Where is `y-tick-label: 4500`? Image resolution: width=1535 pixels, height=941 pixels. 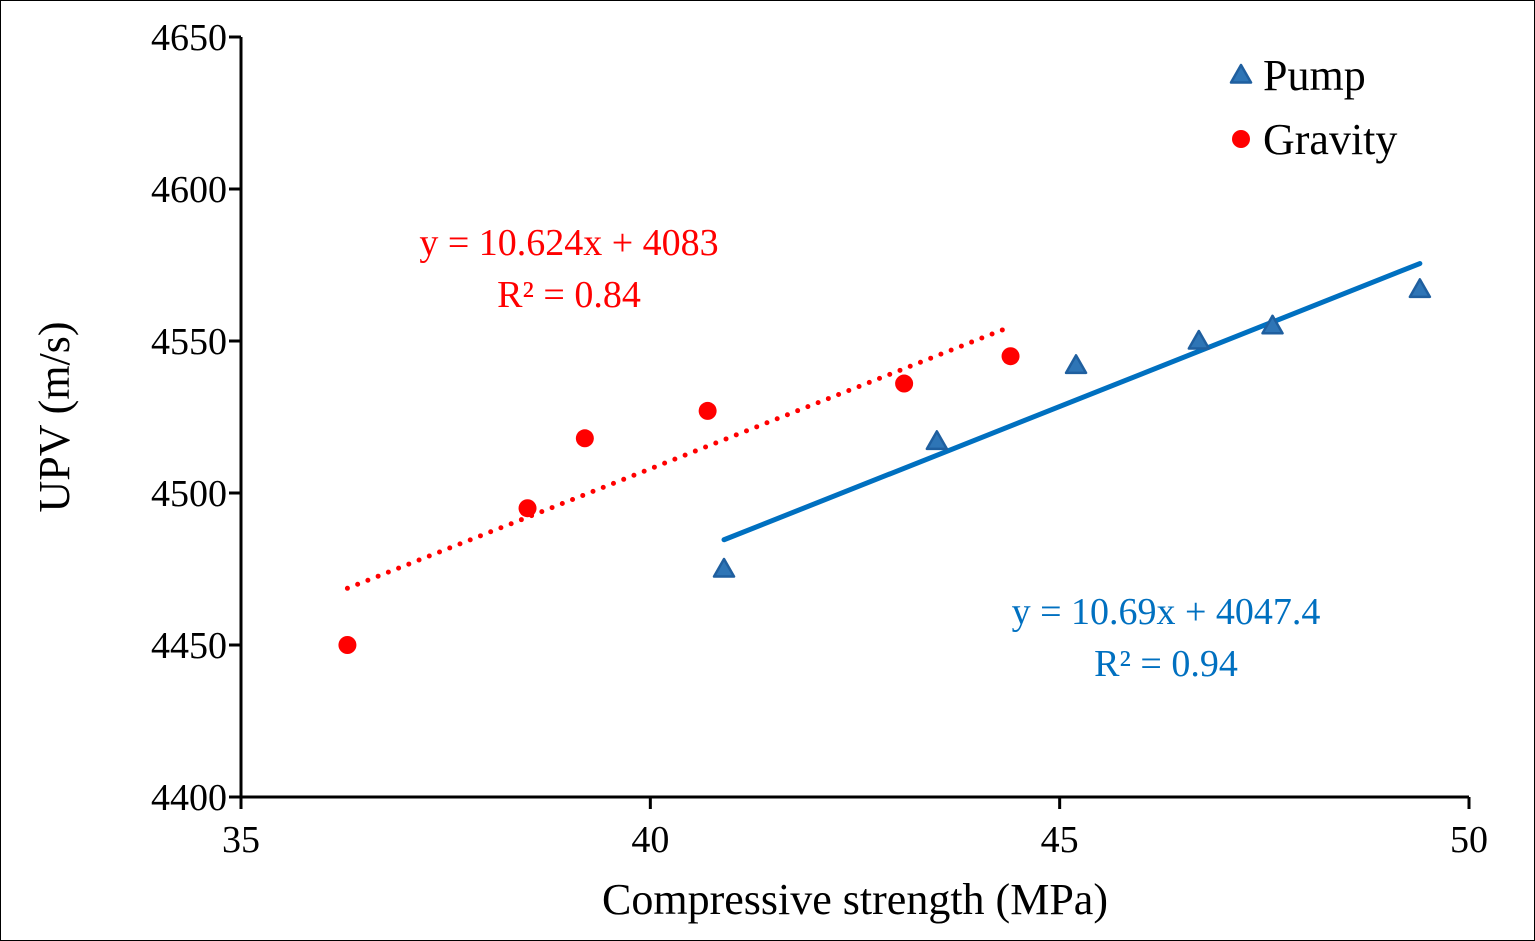
y-tick-label: 4500 is located at coordinates (189, 494).